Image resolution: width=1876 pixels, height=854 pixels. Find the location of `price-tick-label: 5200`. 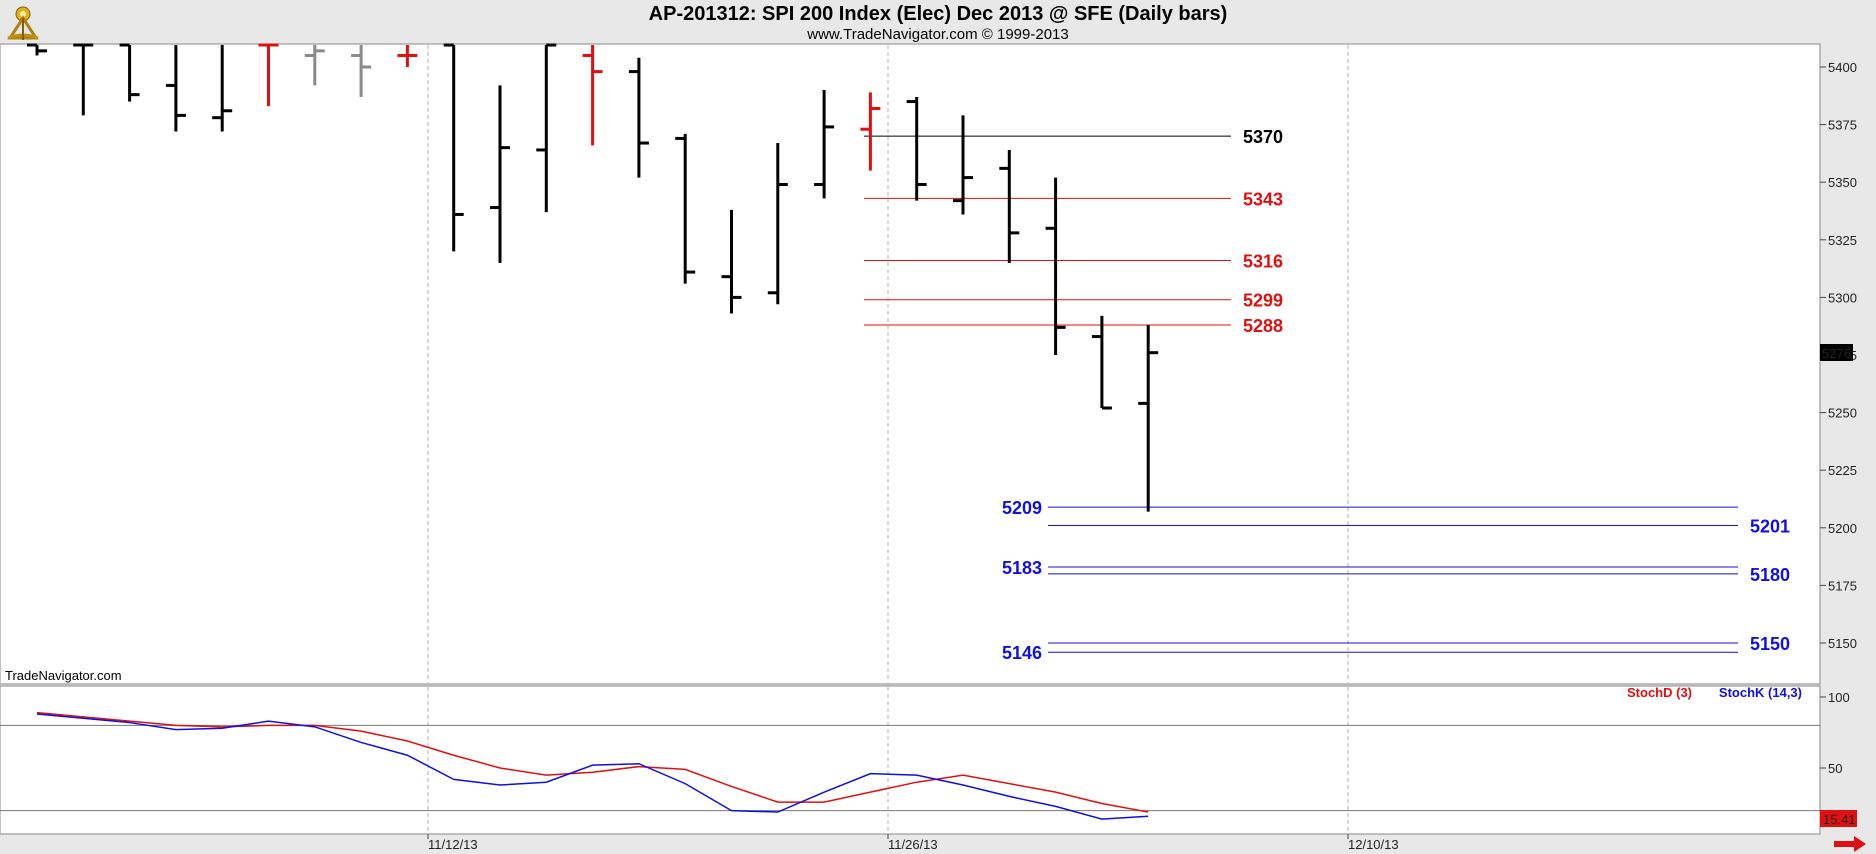

price-tick-label: 5200 is located at coordinates (1842, 528).